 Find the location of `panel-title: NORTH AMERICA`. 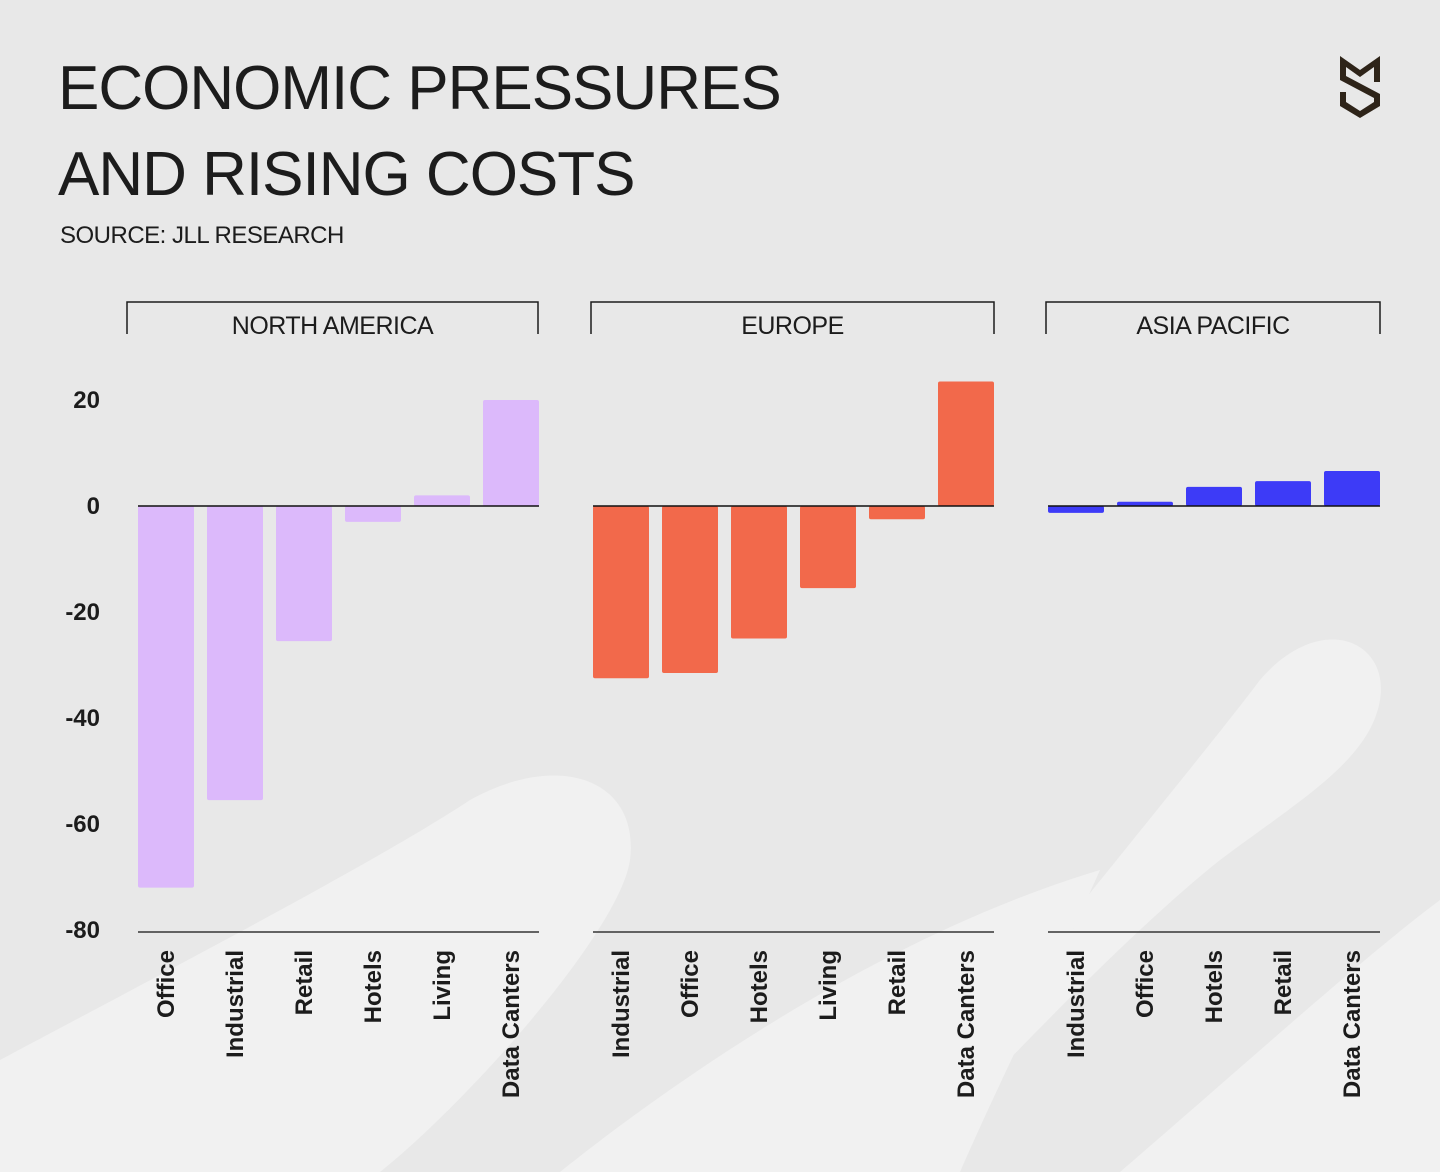

panel-title: NORTH AMERICA is located at coordinates (333, 326).